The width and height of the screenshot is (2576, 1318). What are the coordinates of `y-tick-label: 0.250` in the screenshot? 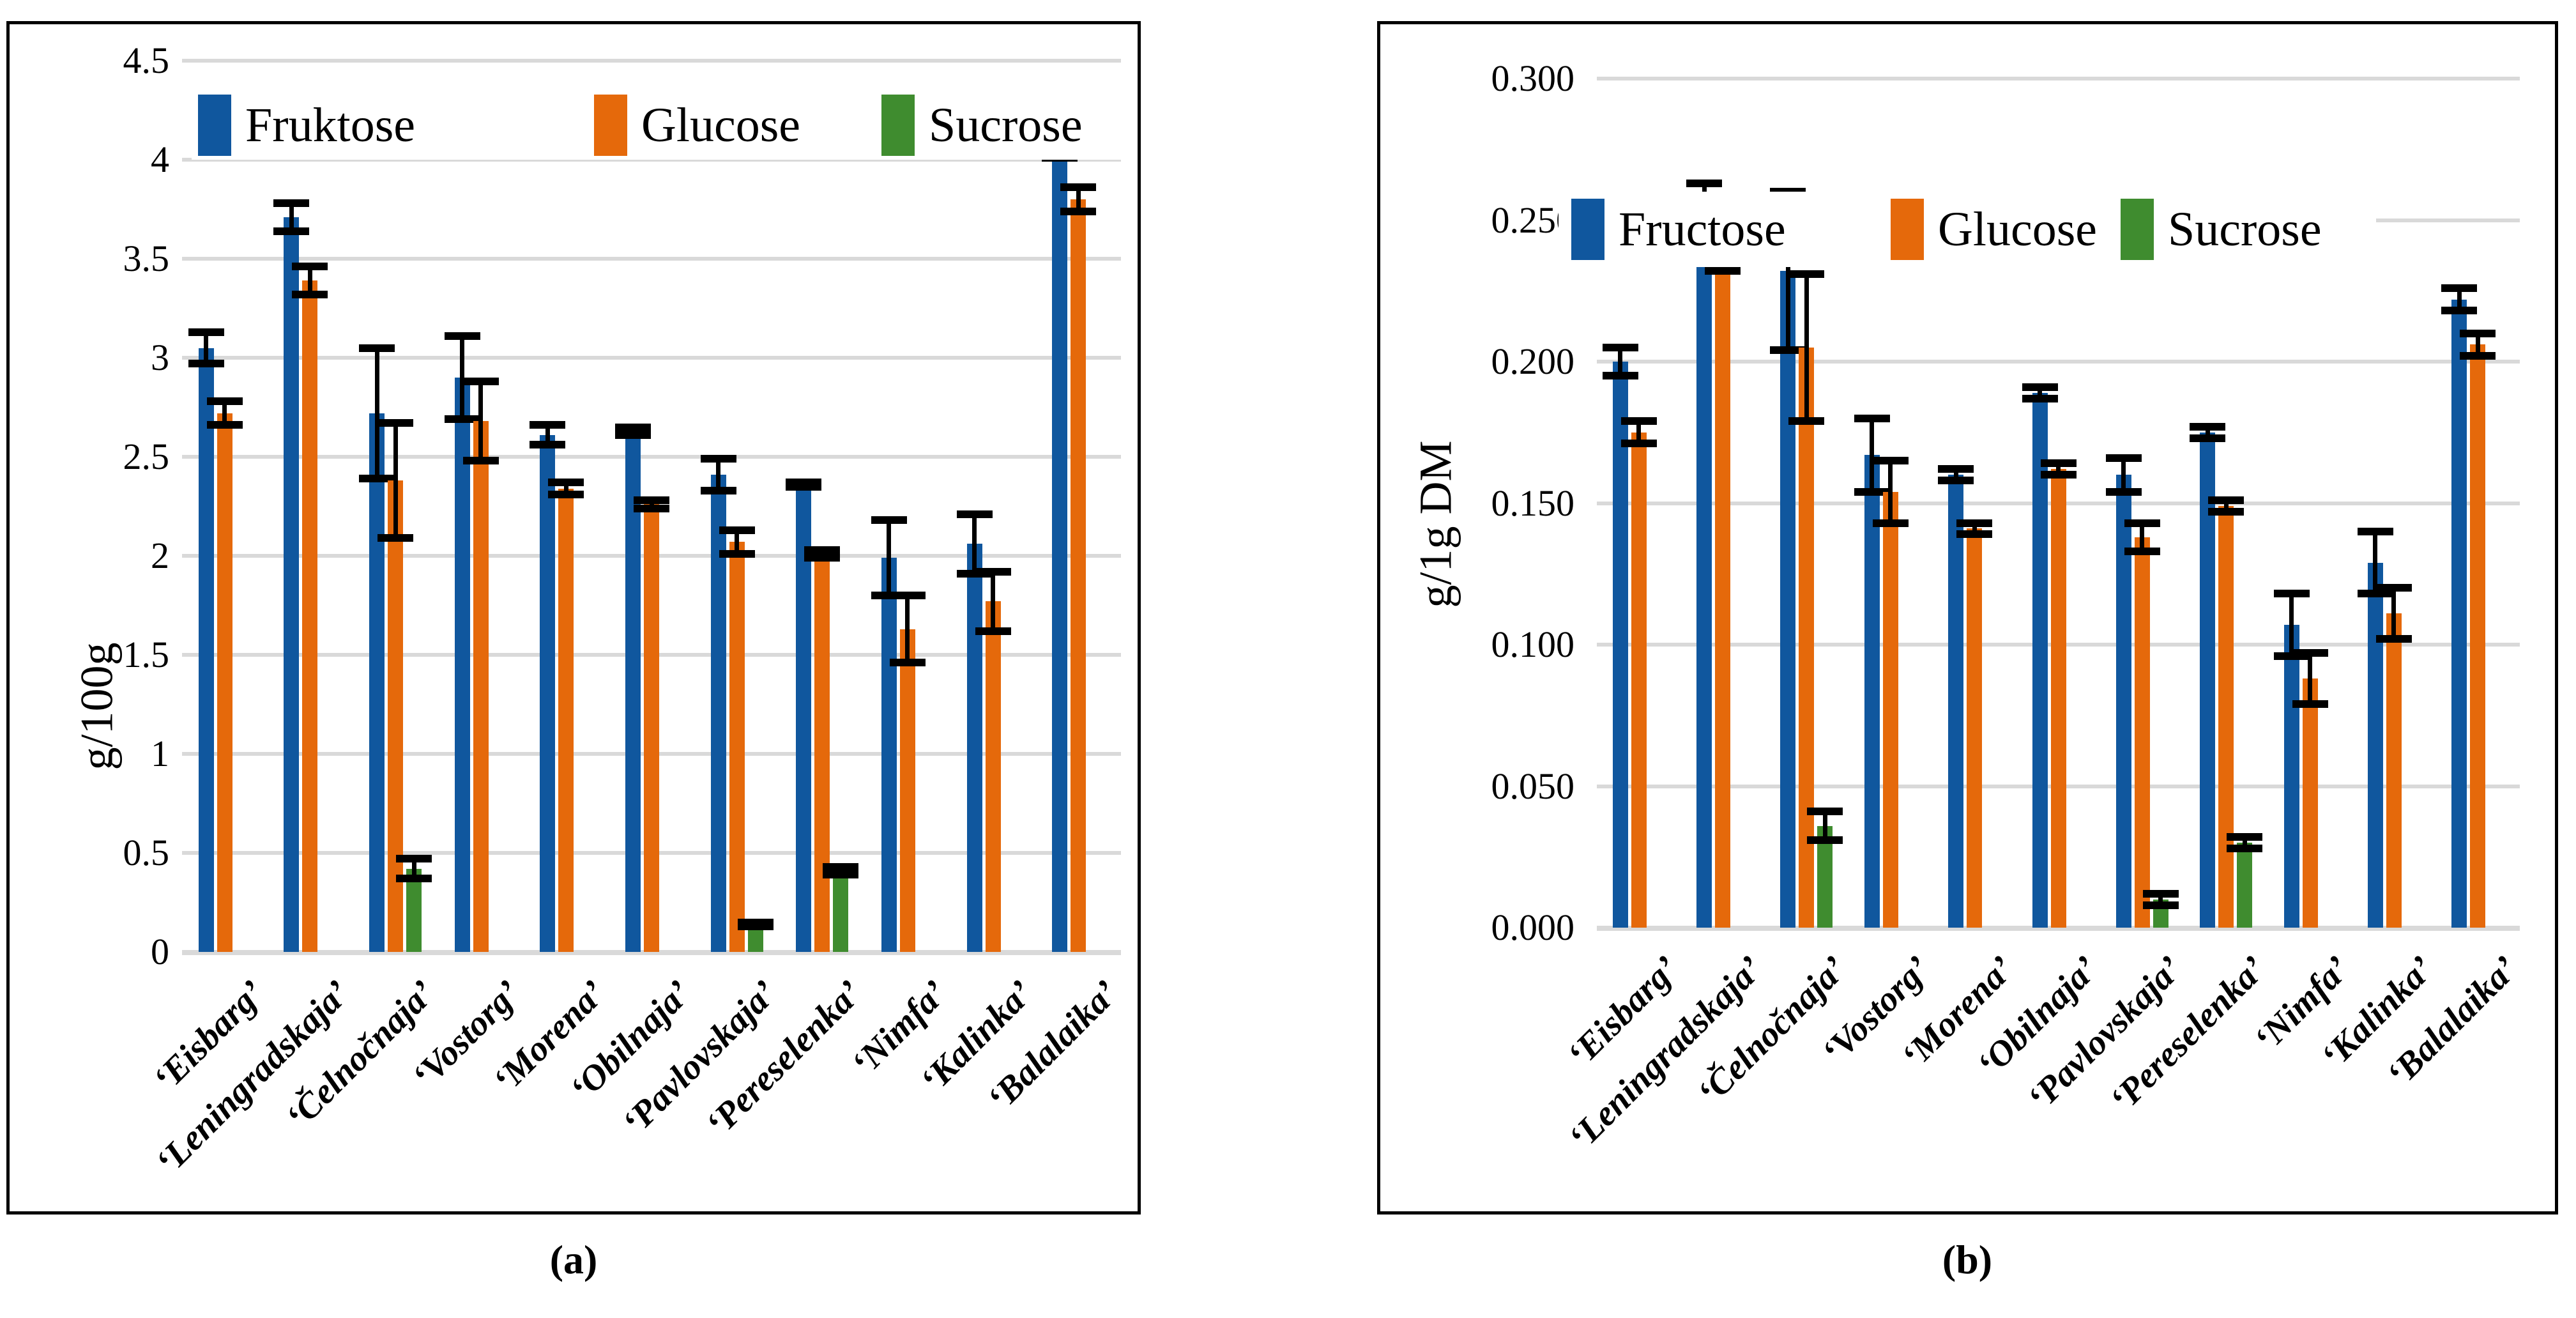 It's located at (1533, 220).